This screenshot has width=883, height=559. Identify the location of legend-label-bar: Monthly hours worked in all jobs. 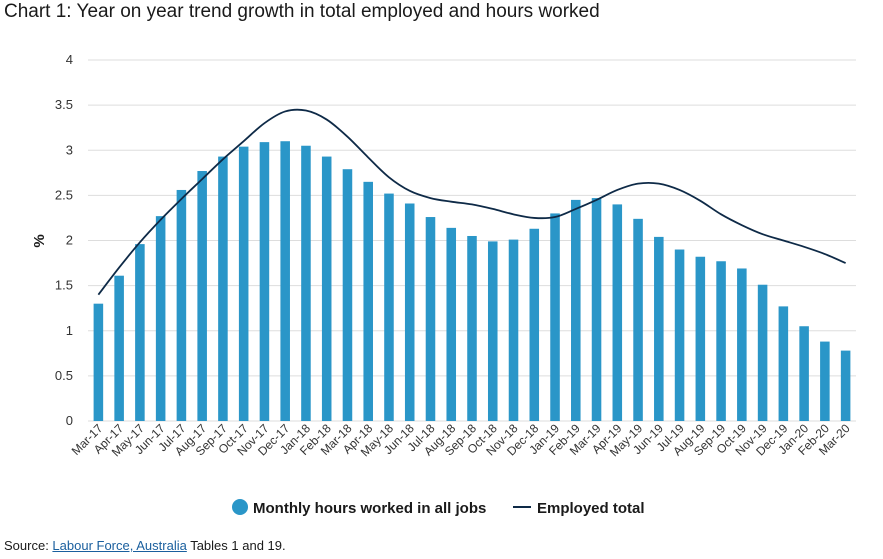
(369, 508).